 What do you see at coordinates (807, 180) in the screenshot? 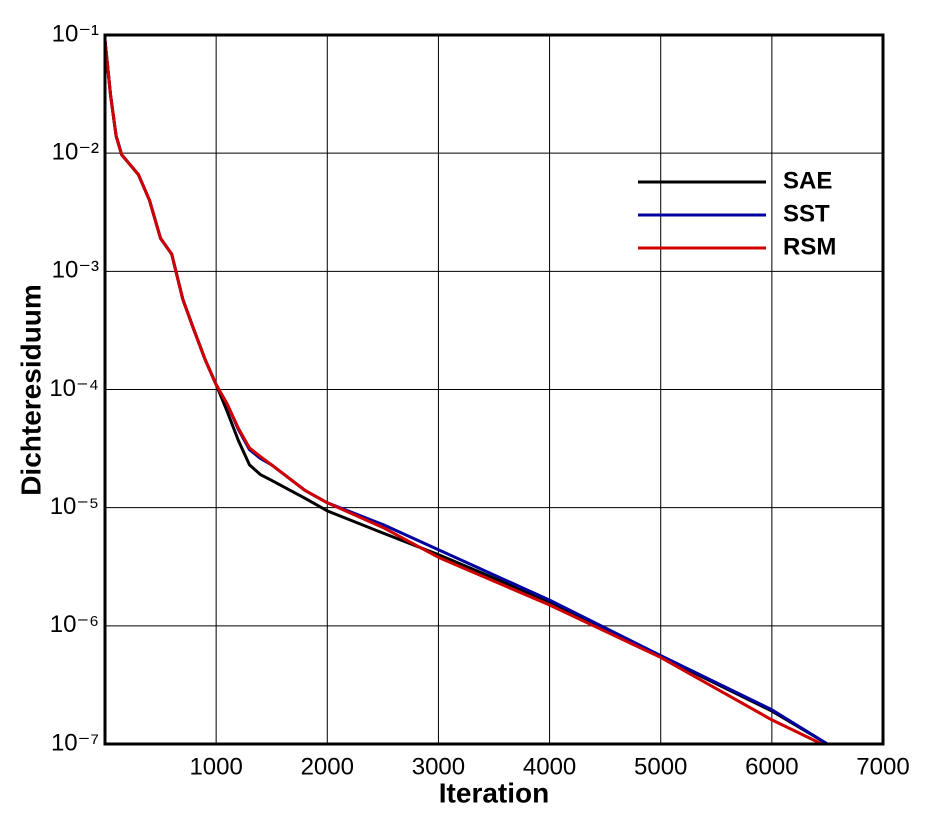
I see `legend-label: SAE` at bounding box center [807, 180].